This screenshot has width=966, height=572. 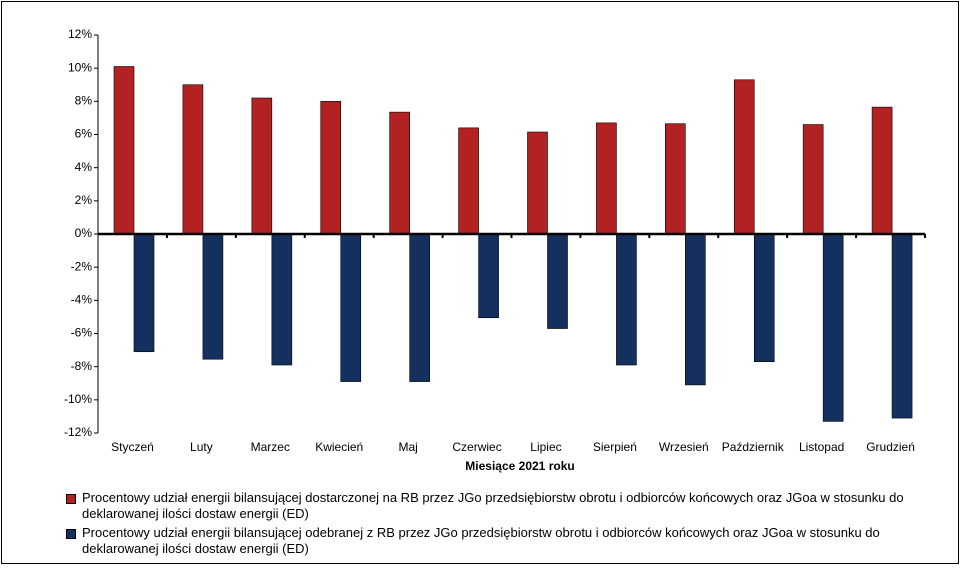 What do you see at coordinates (753, 447) in the screenshot?
I see `x-tick-label: Październik` at bounding box center [753, 447].